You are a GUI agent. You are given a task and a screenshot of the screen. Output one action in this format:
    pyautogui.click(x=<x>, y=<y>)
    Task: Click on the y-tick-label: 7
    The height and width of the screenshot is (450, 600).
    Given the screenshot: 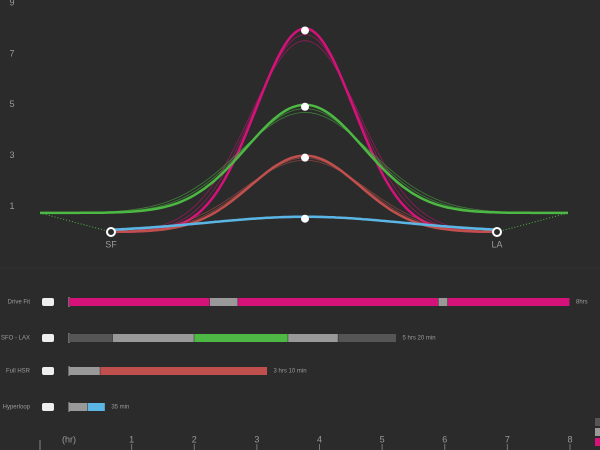 What is the action you would take?
    pyautogui.click(x=11, y=53)
    